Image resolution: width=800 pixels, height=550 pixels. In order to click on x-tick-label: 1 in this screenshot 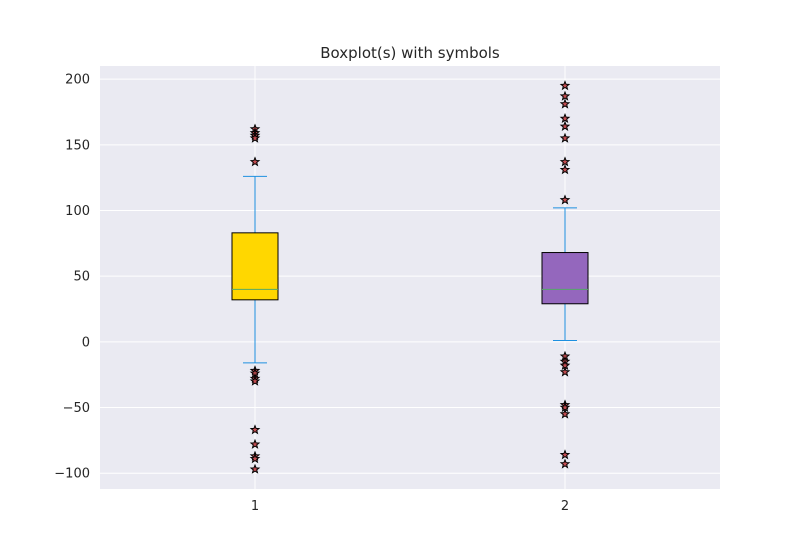, I will do `click(255, 506)`.